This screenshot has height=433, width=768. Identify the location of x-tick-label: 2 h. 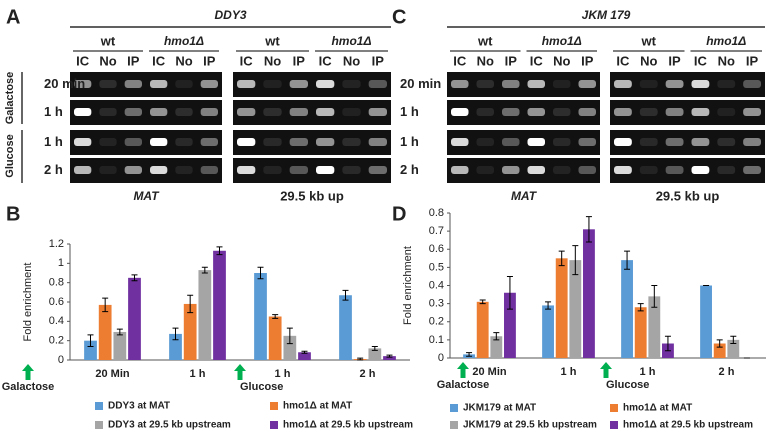
(368, 374).